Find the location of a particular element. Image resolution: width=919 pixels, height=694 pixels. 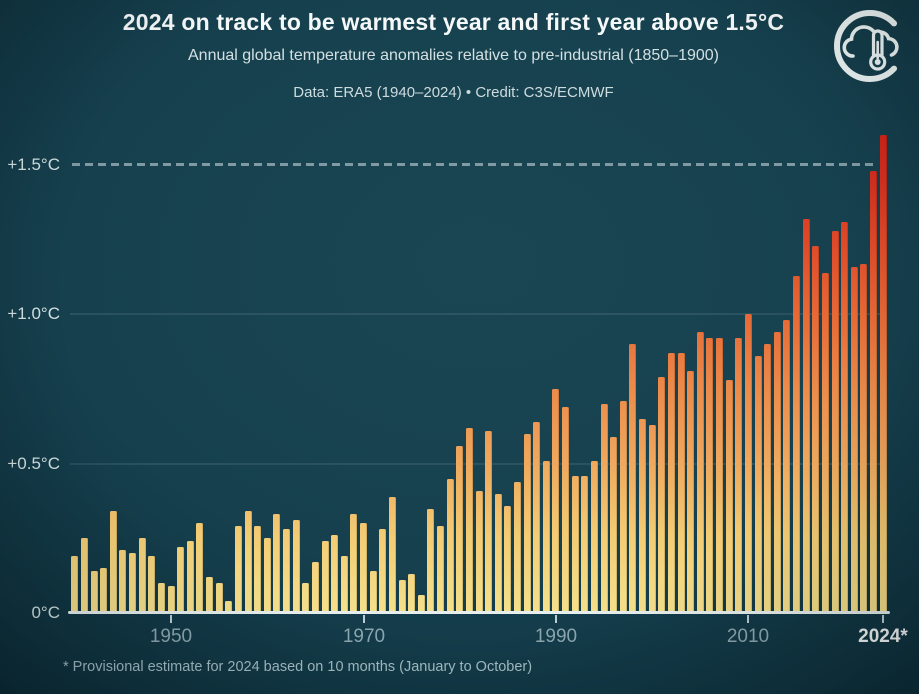

x-axis-label-1970: 1970 is located at coordinates (364, 636).